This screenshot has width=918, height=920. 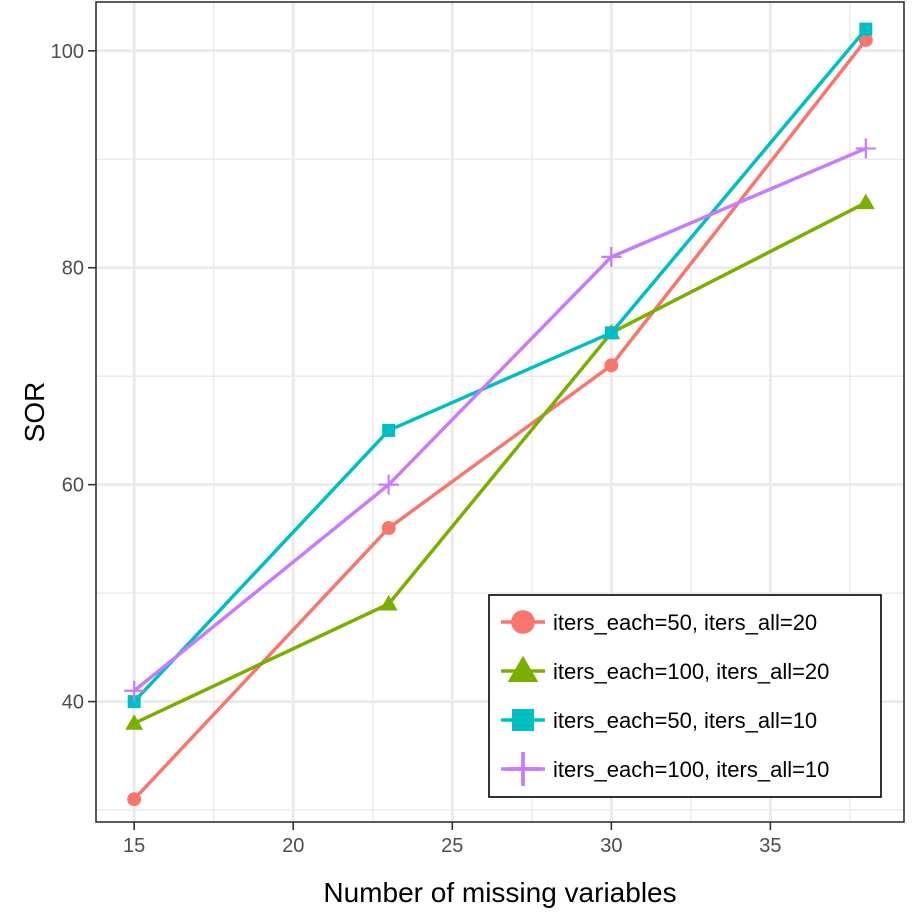 I want to click on legend-item: iters_each=50, iters_all=10, so click(x=659, y=720).